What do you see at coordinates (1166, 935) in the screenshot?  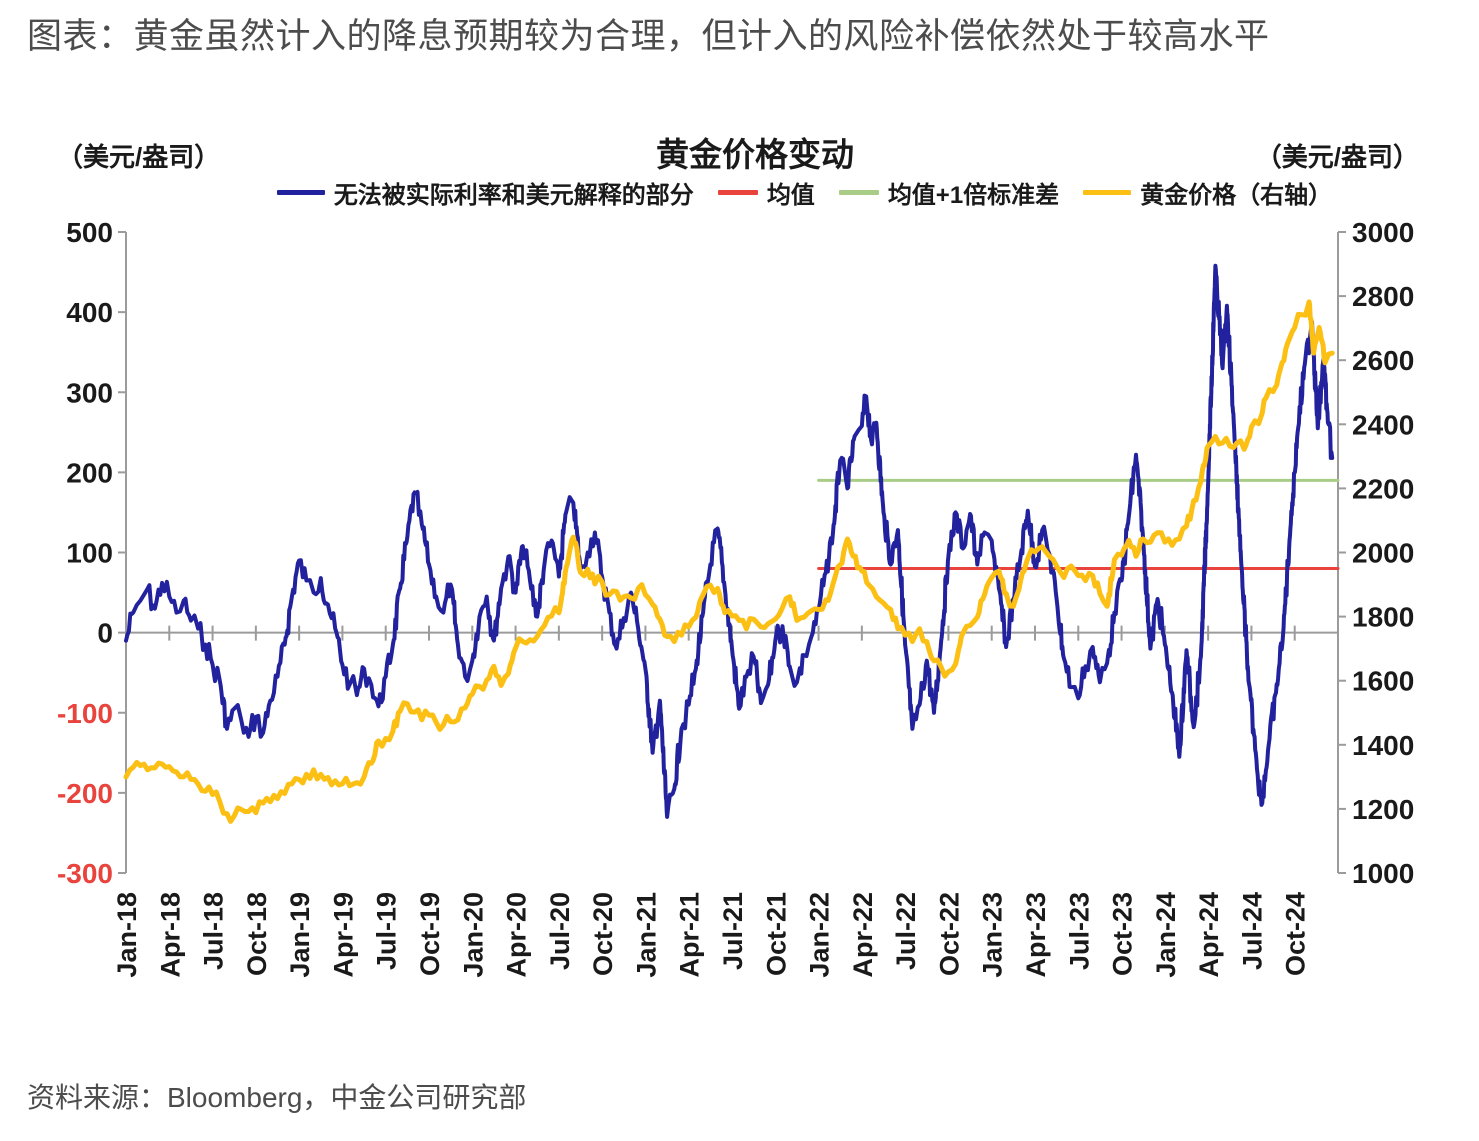 I see `x-axis-tick-label: Jan-24` at bounding box center [1166, 935].